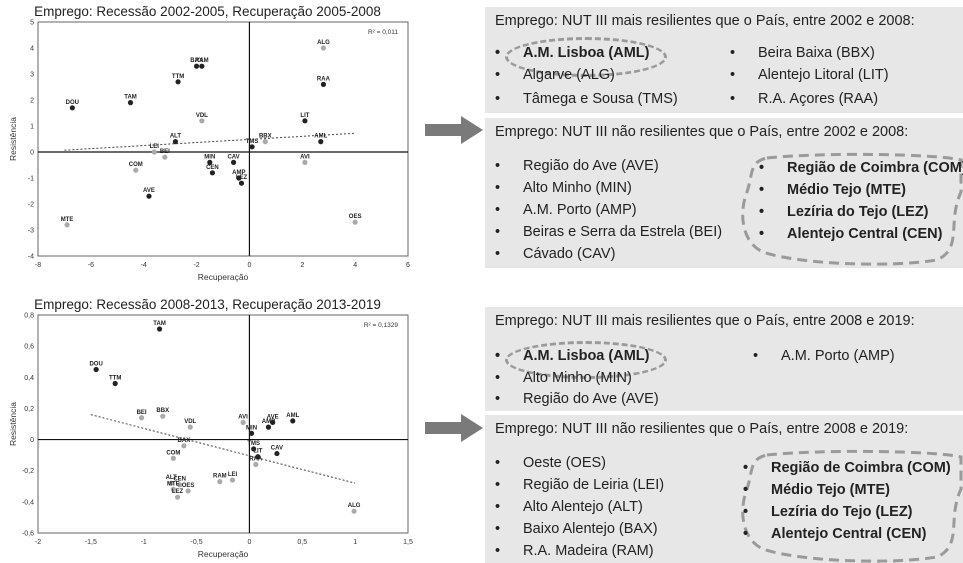  I want to click on y-tick-label: 1, so click(32, 127).